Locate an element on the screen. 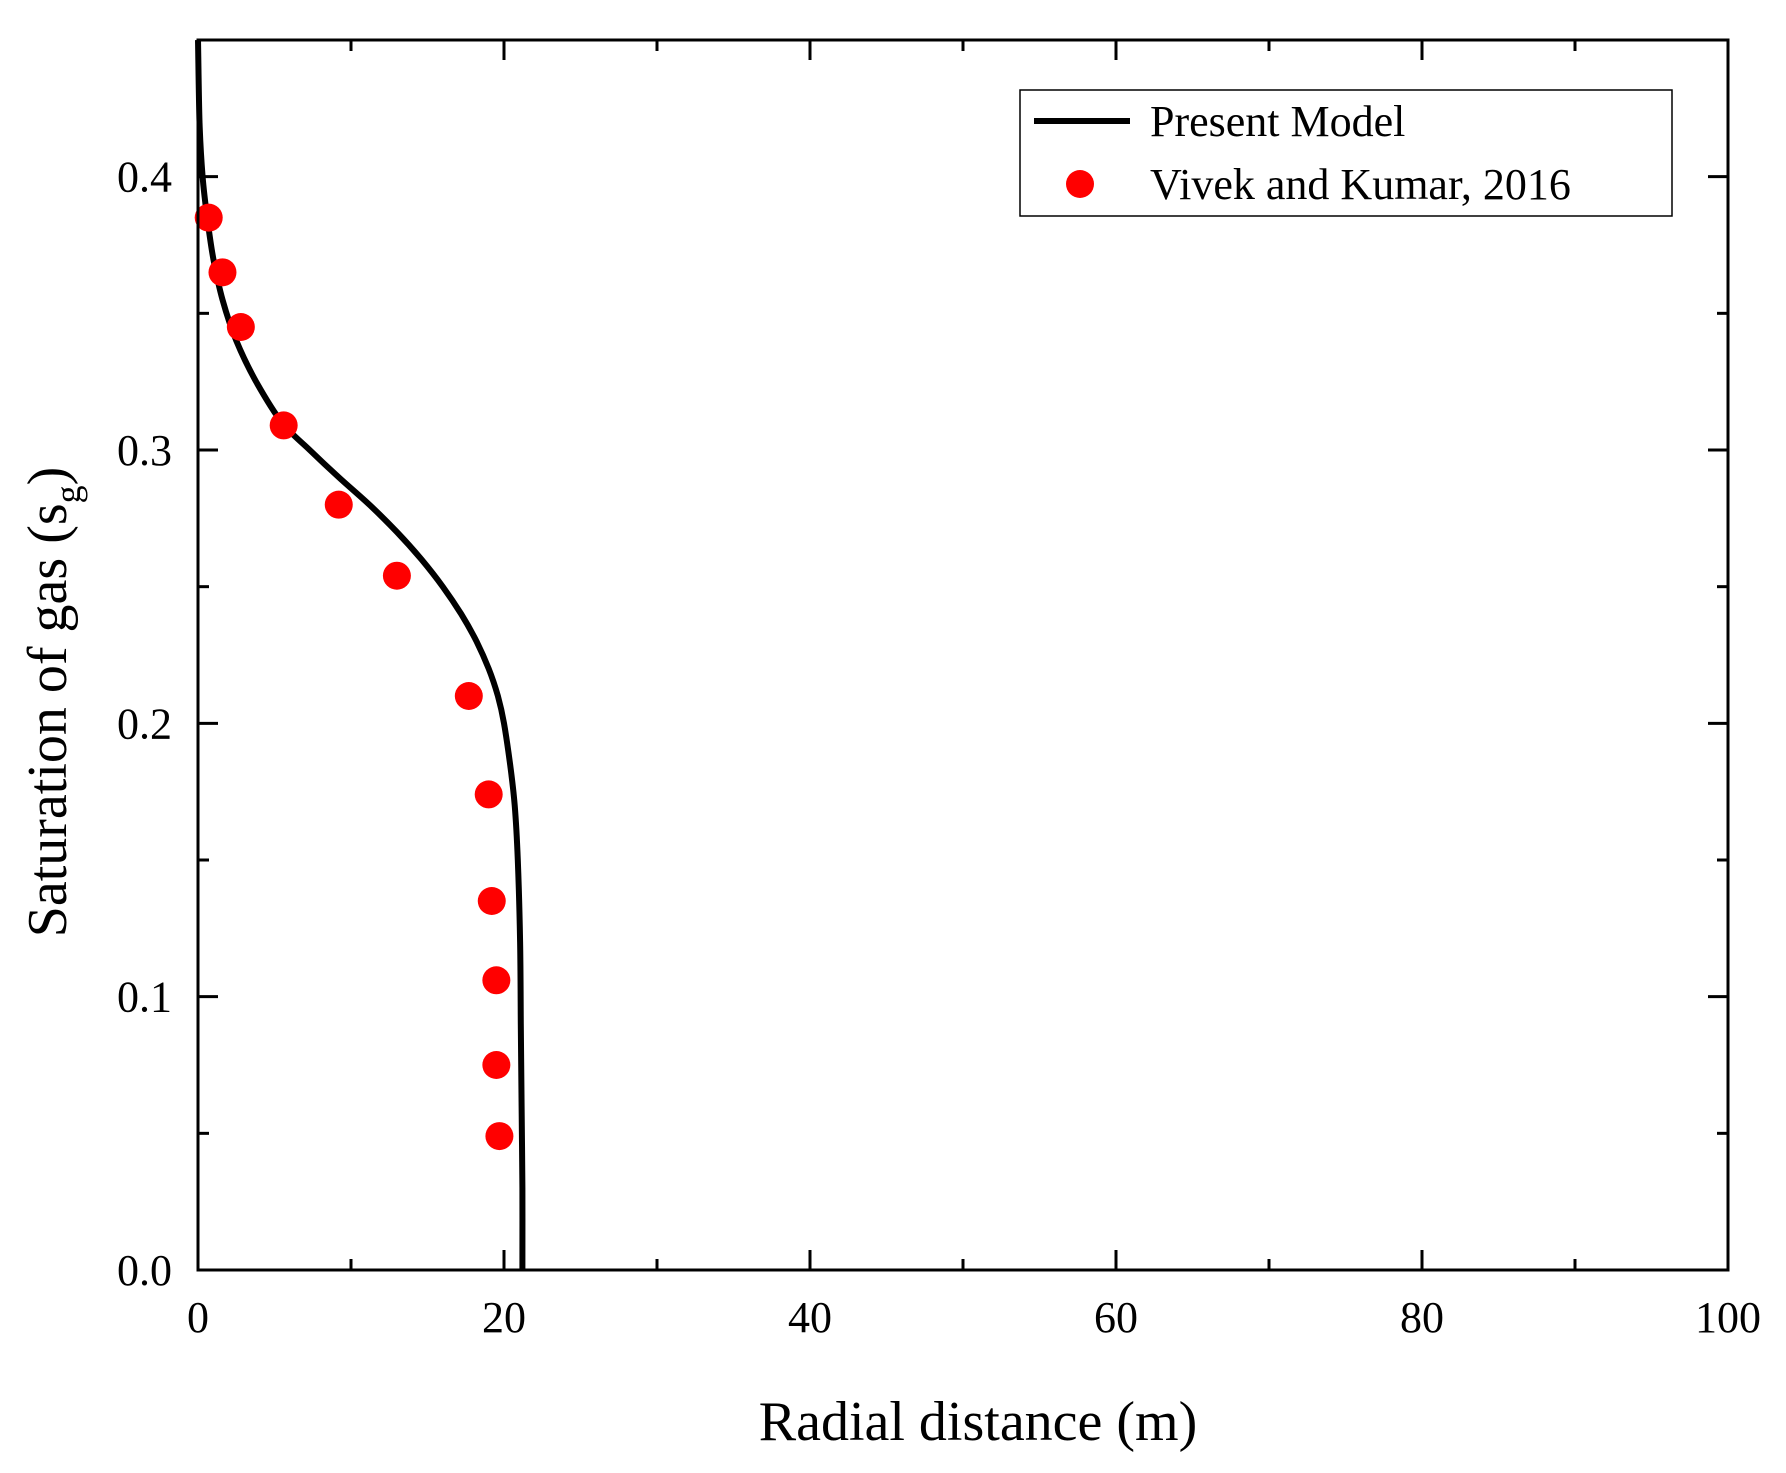  y-tick-label: 0.4 is located at coordinates (144, 177).